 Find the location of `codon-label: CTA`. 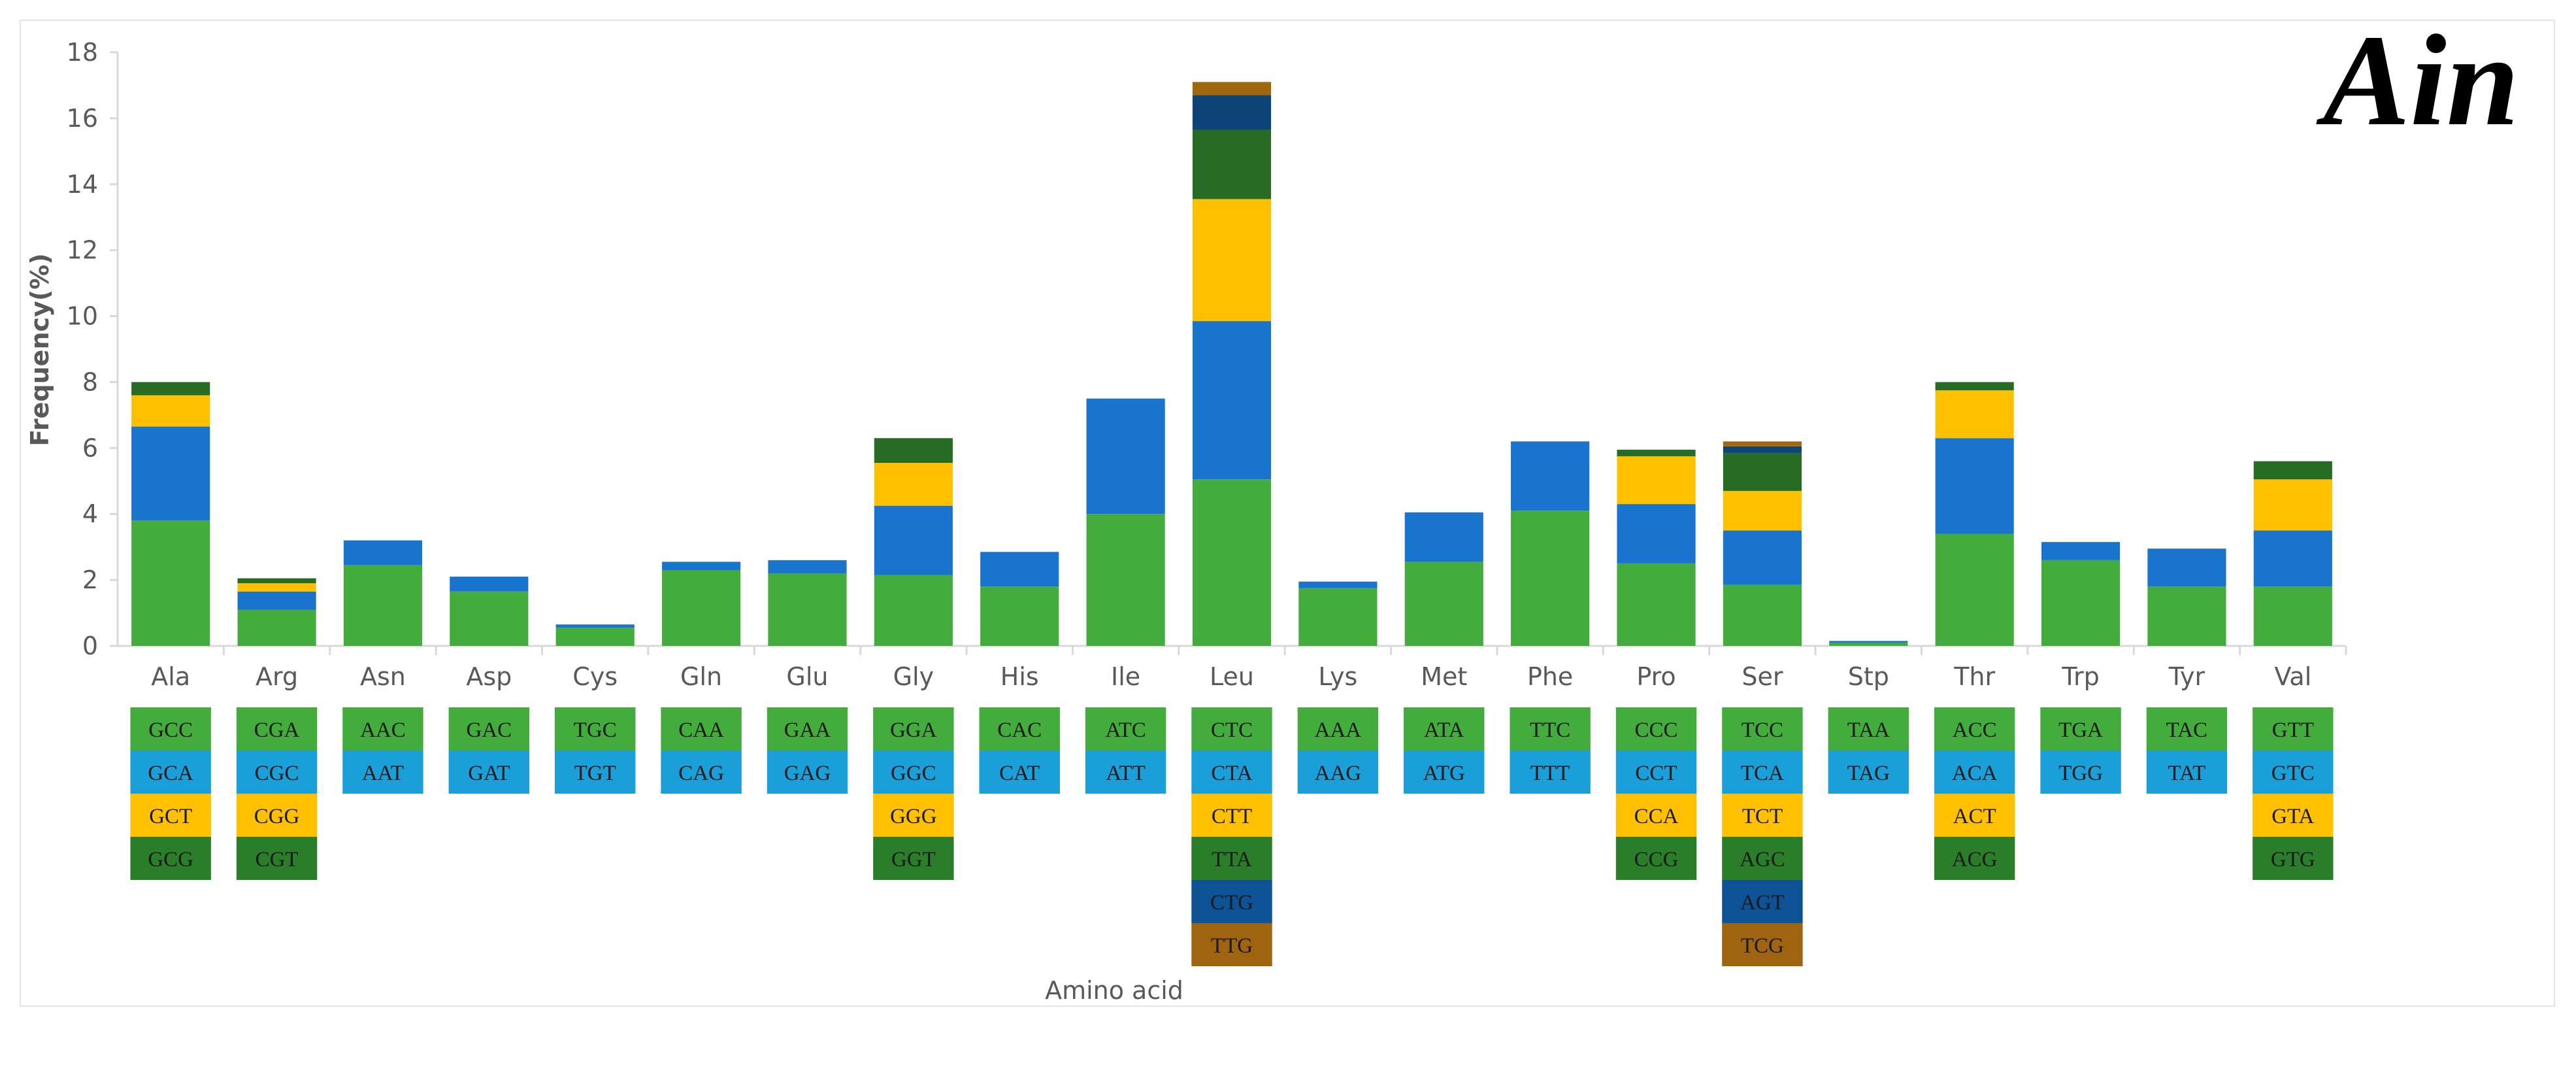

codon-label: CTA is located at coordinates (1232, 774).